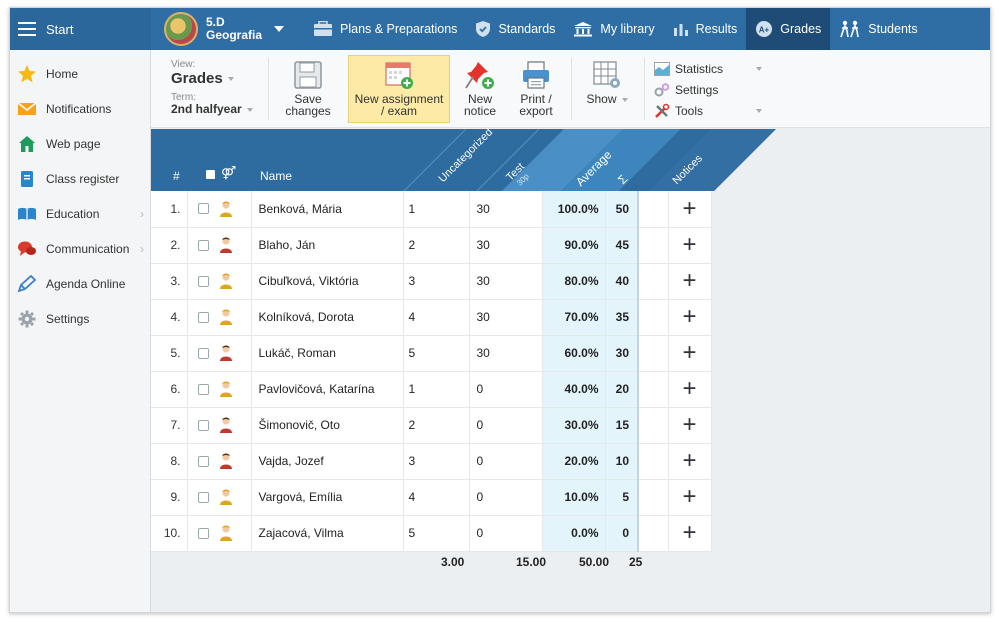 The height and width of the screenshot is (622, 999). I want to click on sidebar-item-agenda-online: Agenda Online, so click(80, 283).